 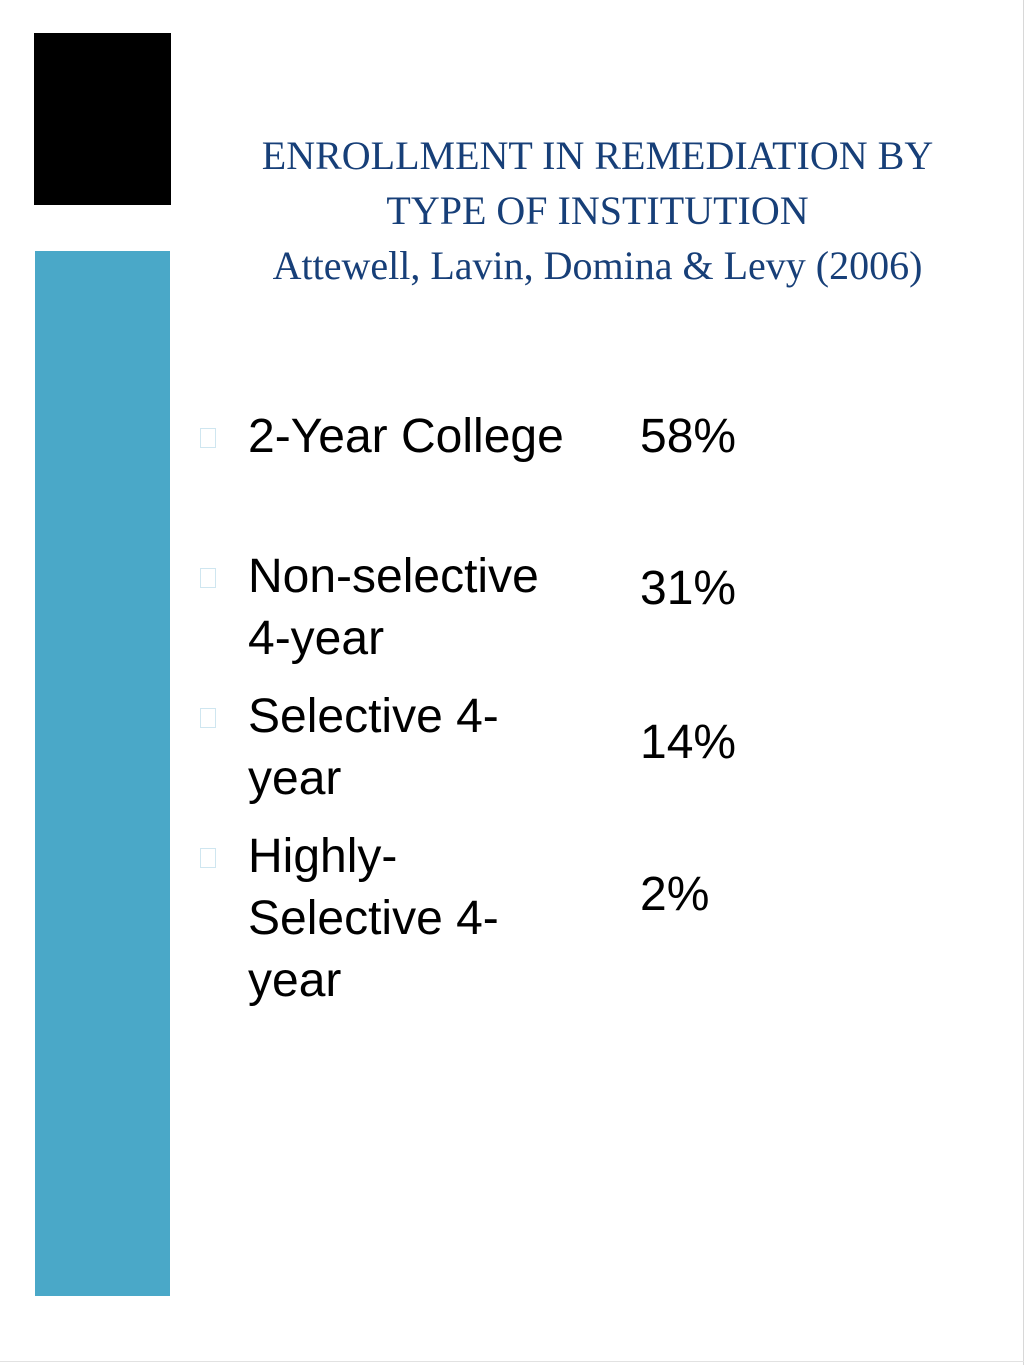 What do you see at coordinates (688, 436) in the screenshot?
I see `remediation-percent: 58%` at bounding box center [688, 436].